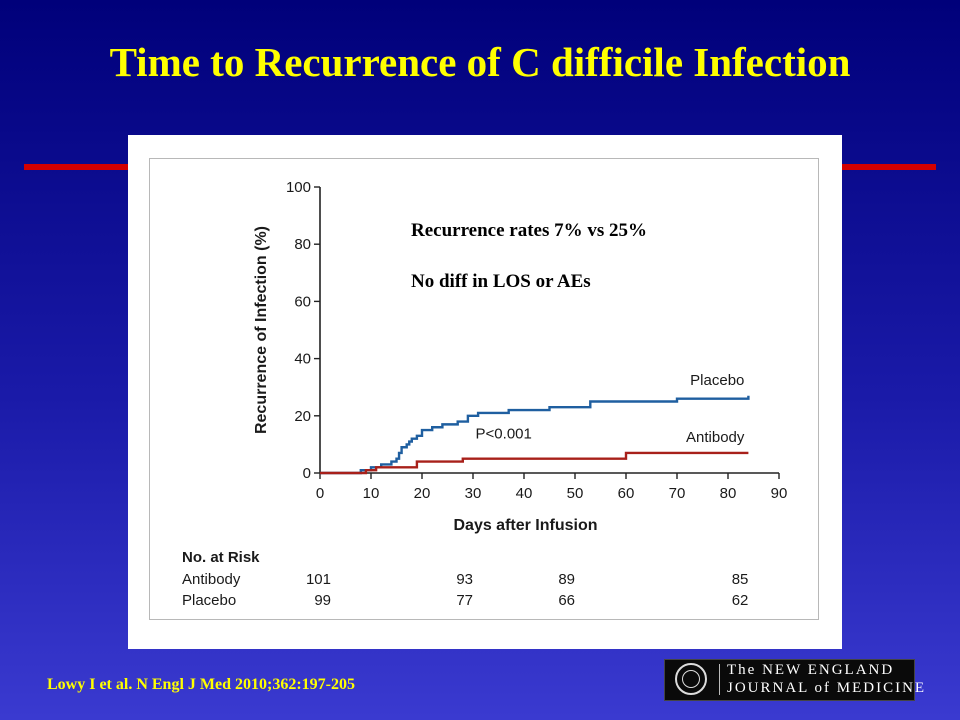 Image resolution: width=960 pixels, height=720 pixels. Describe the element at coordinates (811, 670) in the screenshot. I see `logo-line1: The NEW ENGLAND` at that location.